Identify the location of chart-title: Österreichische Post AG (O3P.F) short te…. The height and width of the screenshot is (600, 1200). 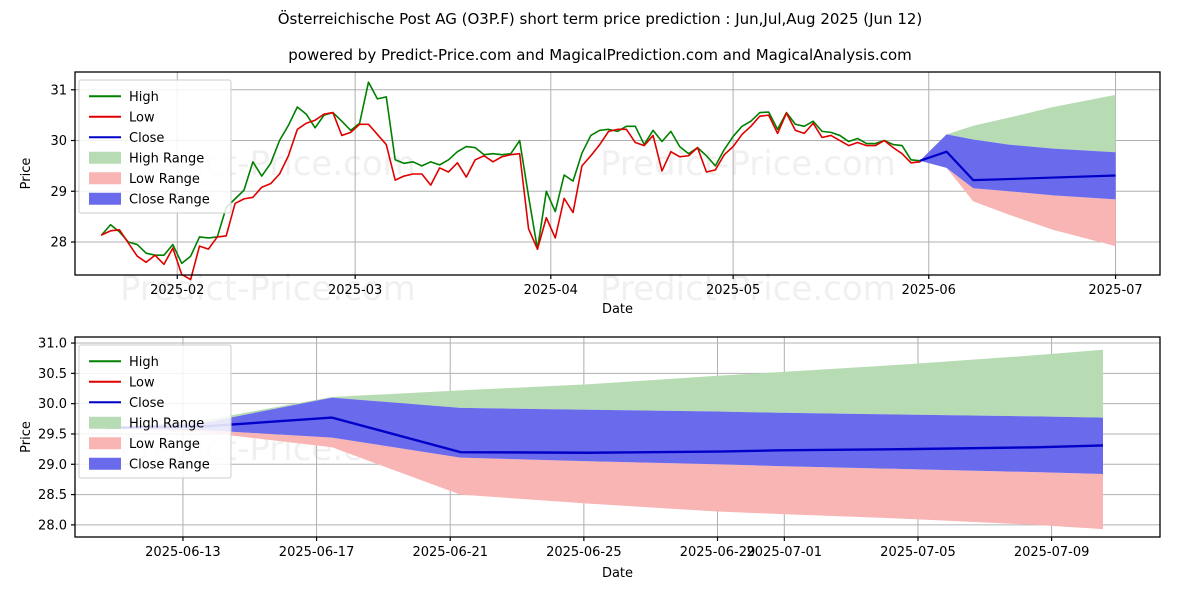
(600, 19).